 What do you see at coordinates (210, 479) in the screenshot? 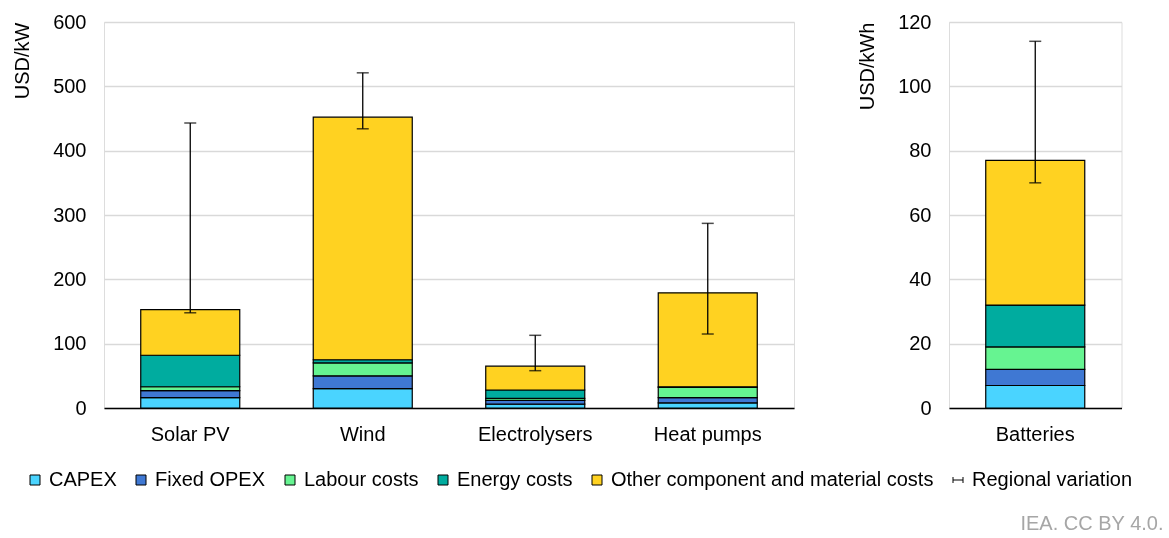
I see `legend-label: Fixed OPEX` at bounding box center [210, 479].